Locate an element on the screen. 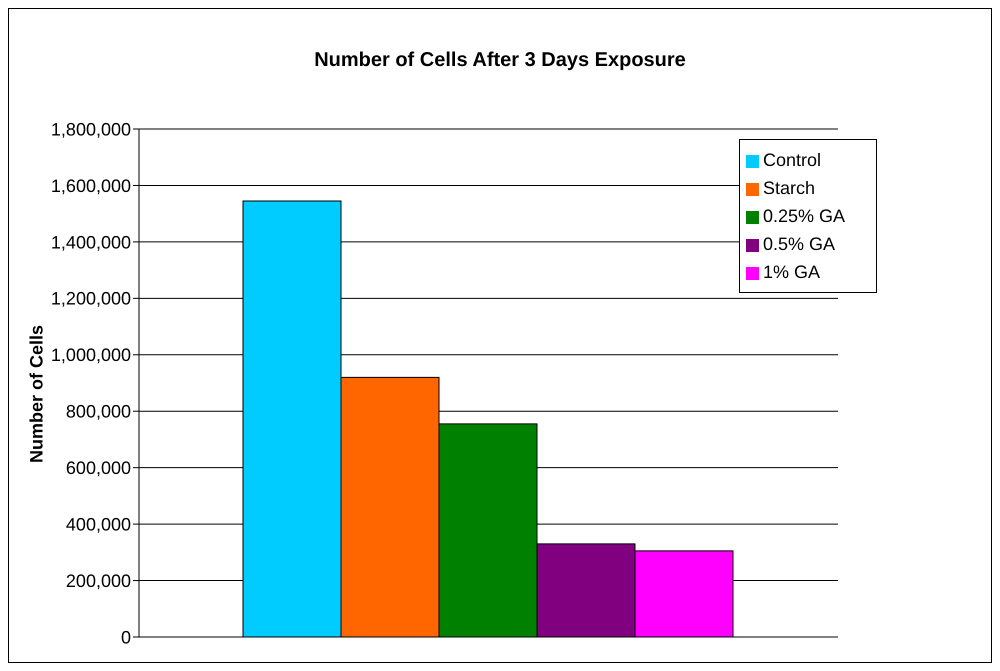  y-tick-label: 1,400,000 is located at coordinates (90, 242).